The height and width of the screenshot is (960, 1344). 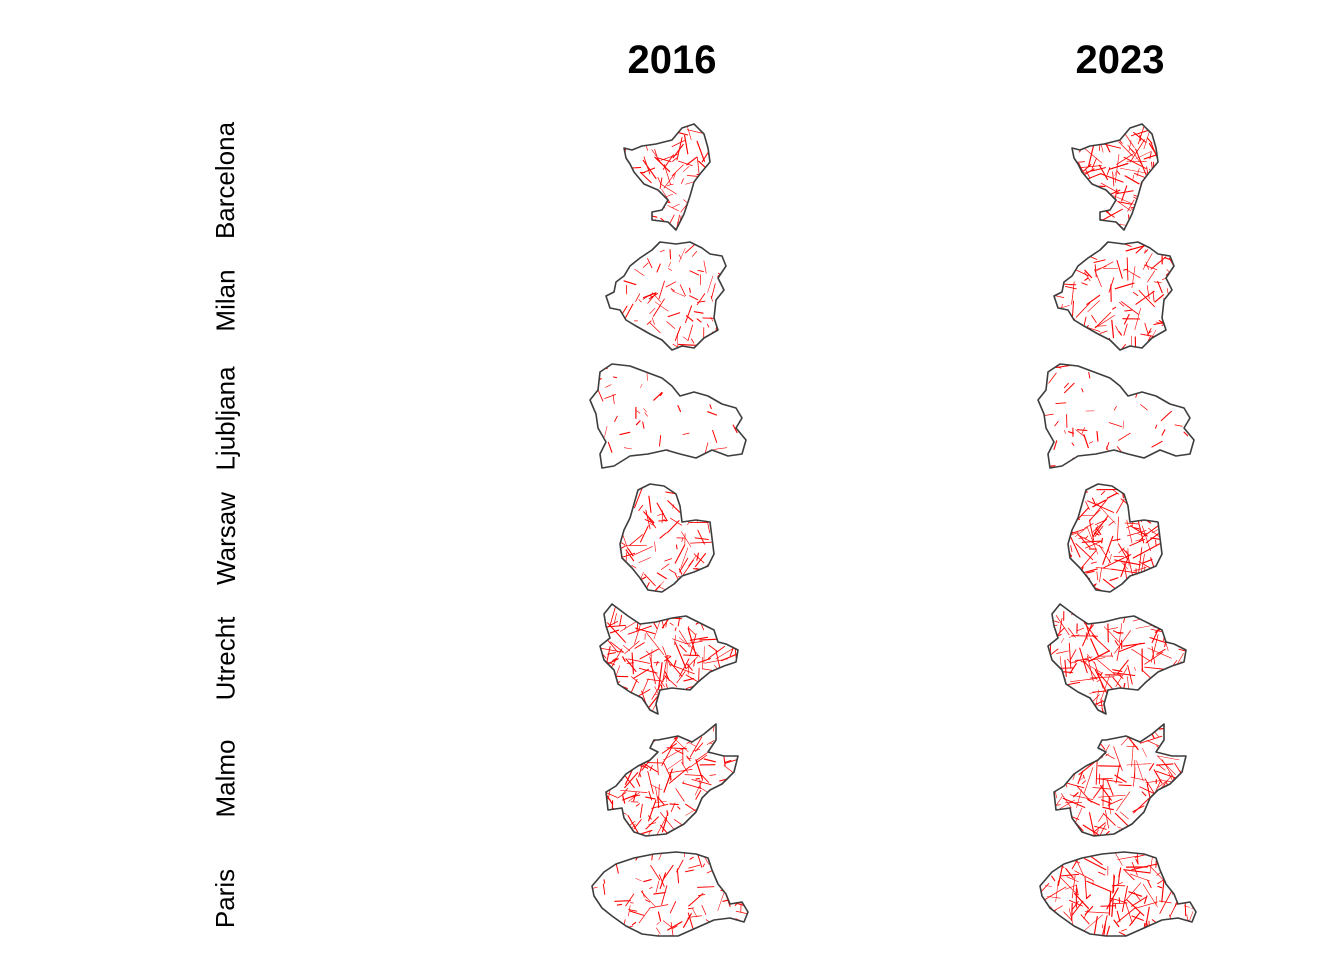 What do you see at coordinates (1117, 659) in the screenshot?
I see `city-boundary` at bounding box center [1117, 659].